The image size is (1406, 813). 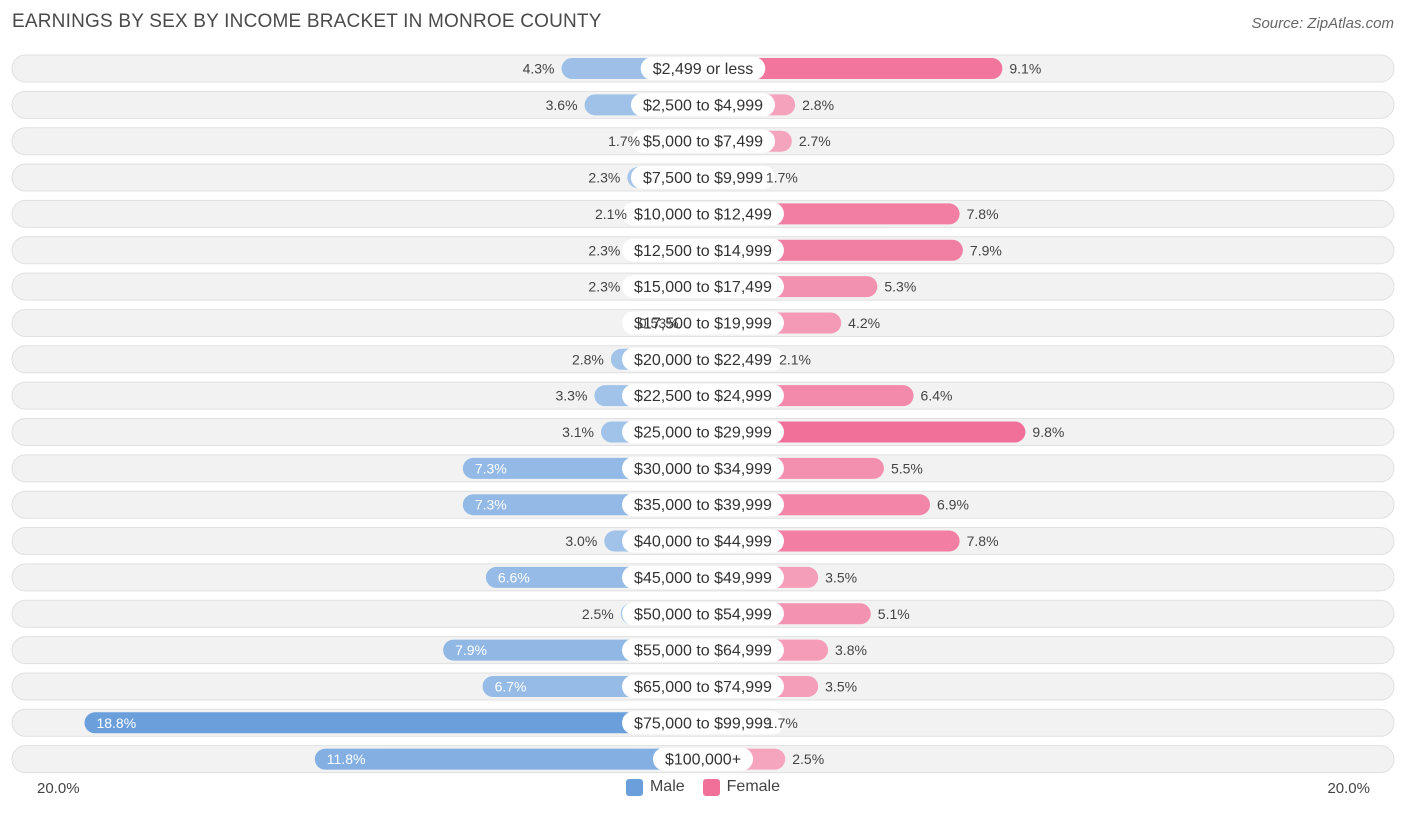 I want to click on male-value-label: 11.8%, so click(x=346, y=759).